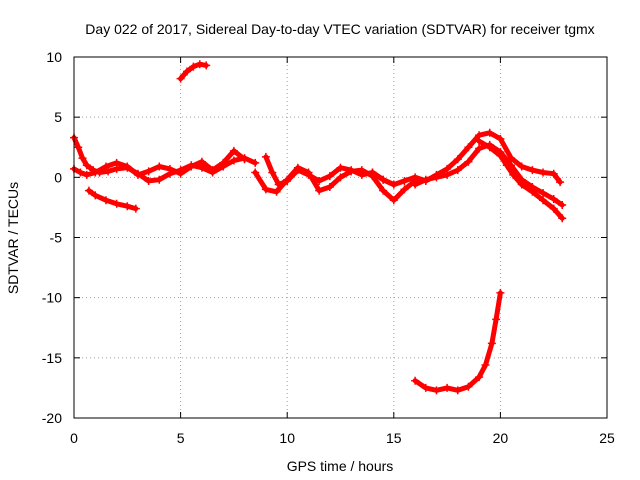  What do you see at coordinates (607, 438) in the screenshot?
I see `x-tick-label: 25` at bounding box center [607, 438].